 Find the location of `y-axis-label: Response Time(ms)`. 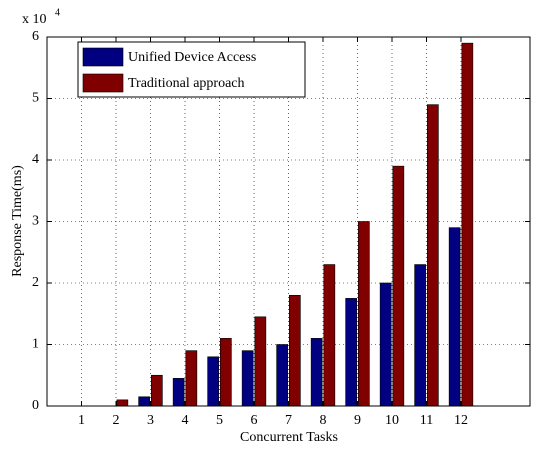

y-axis-label: Response Time(ms) is located at coordinates (17, 221).